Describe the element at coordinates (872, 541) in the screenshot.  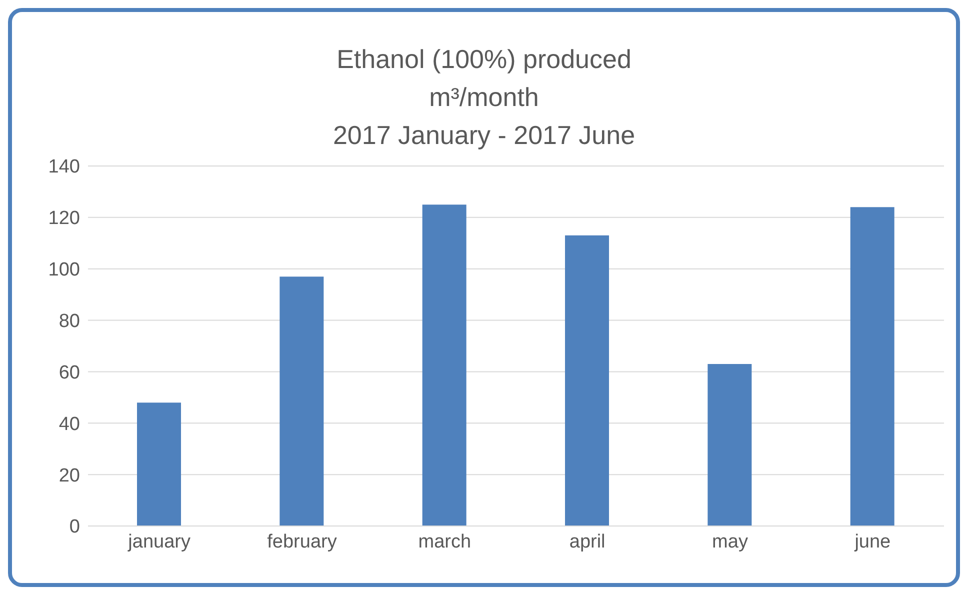
I see `x-tick-label: june` at that location.